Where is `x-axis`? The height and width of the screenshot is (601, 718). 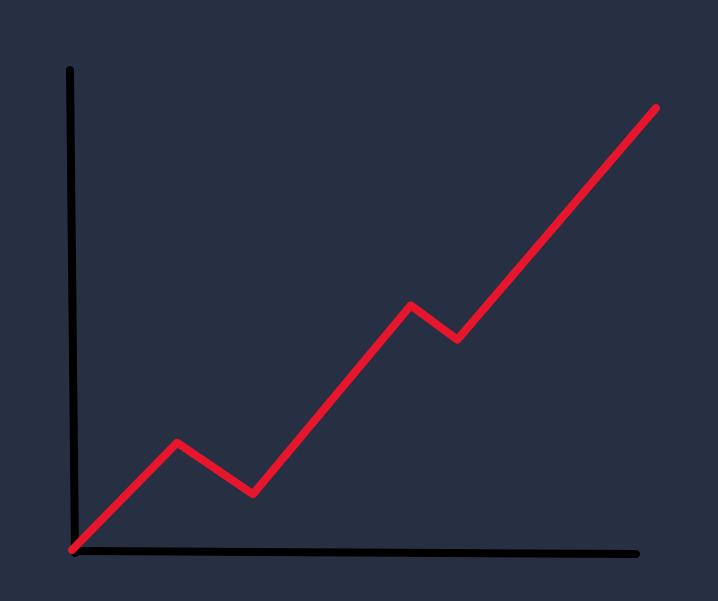
x-axis is located at coordinates (355, 552).